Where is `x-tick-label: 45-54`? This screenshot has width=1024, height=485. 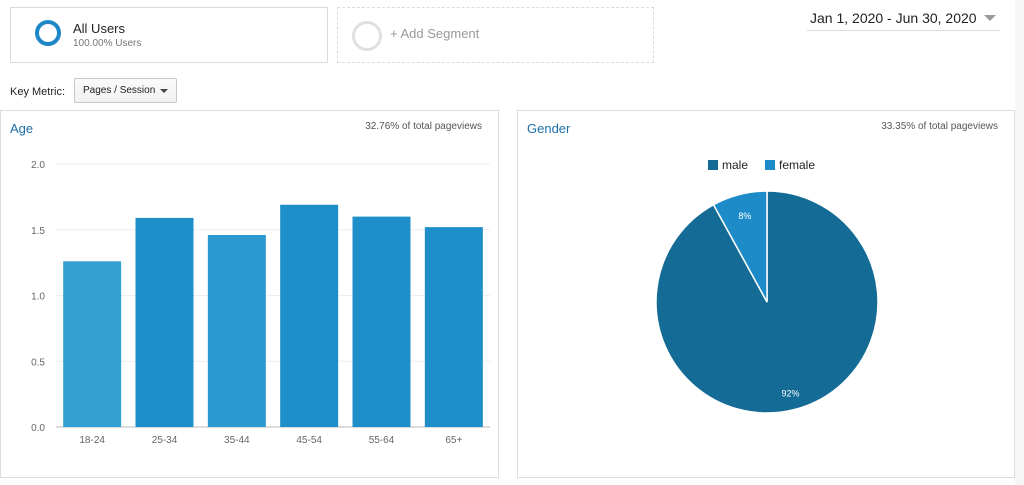 x-tick-label: 45-54 is located at coordinates (309, 440).